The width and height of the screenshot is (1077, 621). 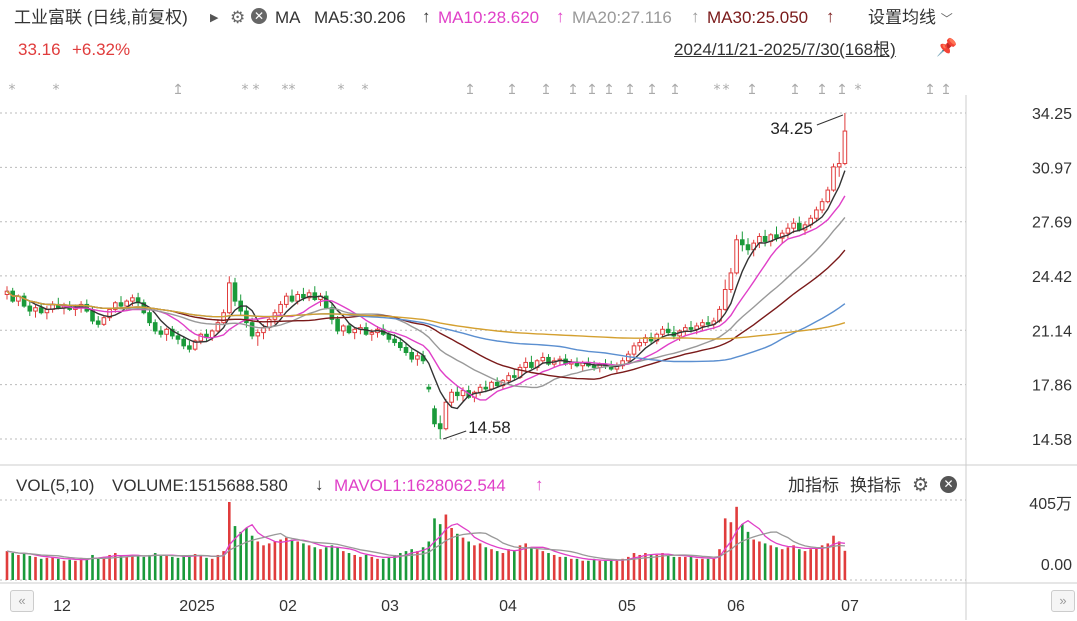 What do you see at coordinates (830, 120) in the screenshot?
I see `high-arrow` at bounding box center [830, 120].